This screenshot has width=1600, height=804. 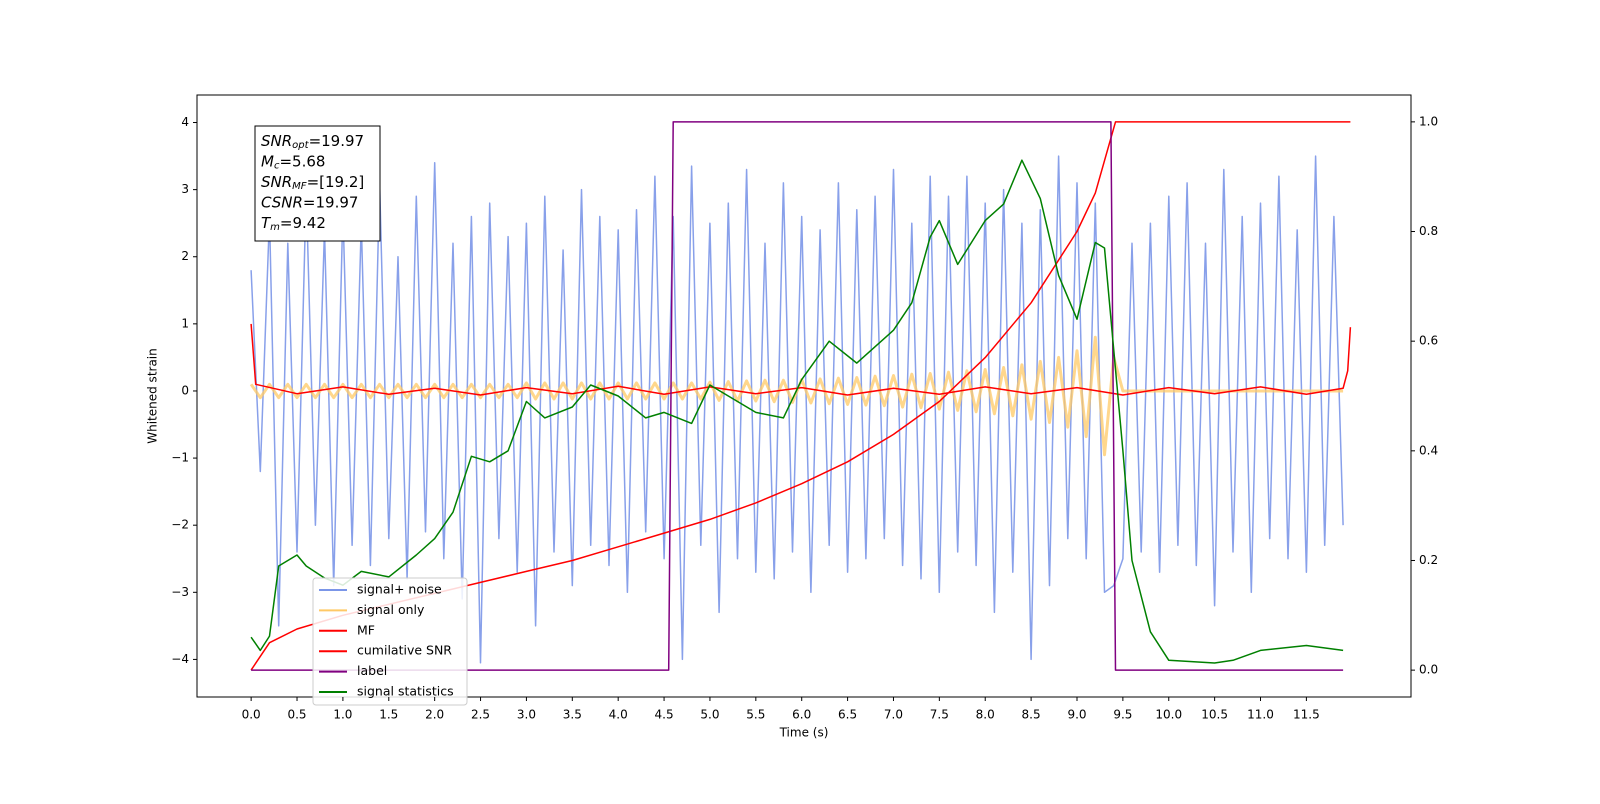 What do you see at coordinates (296, 715) in the screenshot?
I see `x-tick-label: 0.5` at bounding box center [296, 715].